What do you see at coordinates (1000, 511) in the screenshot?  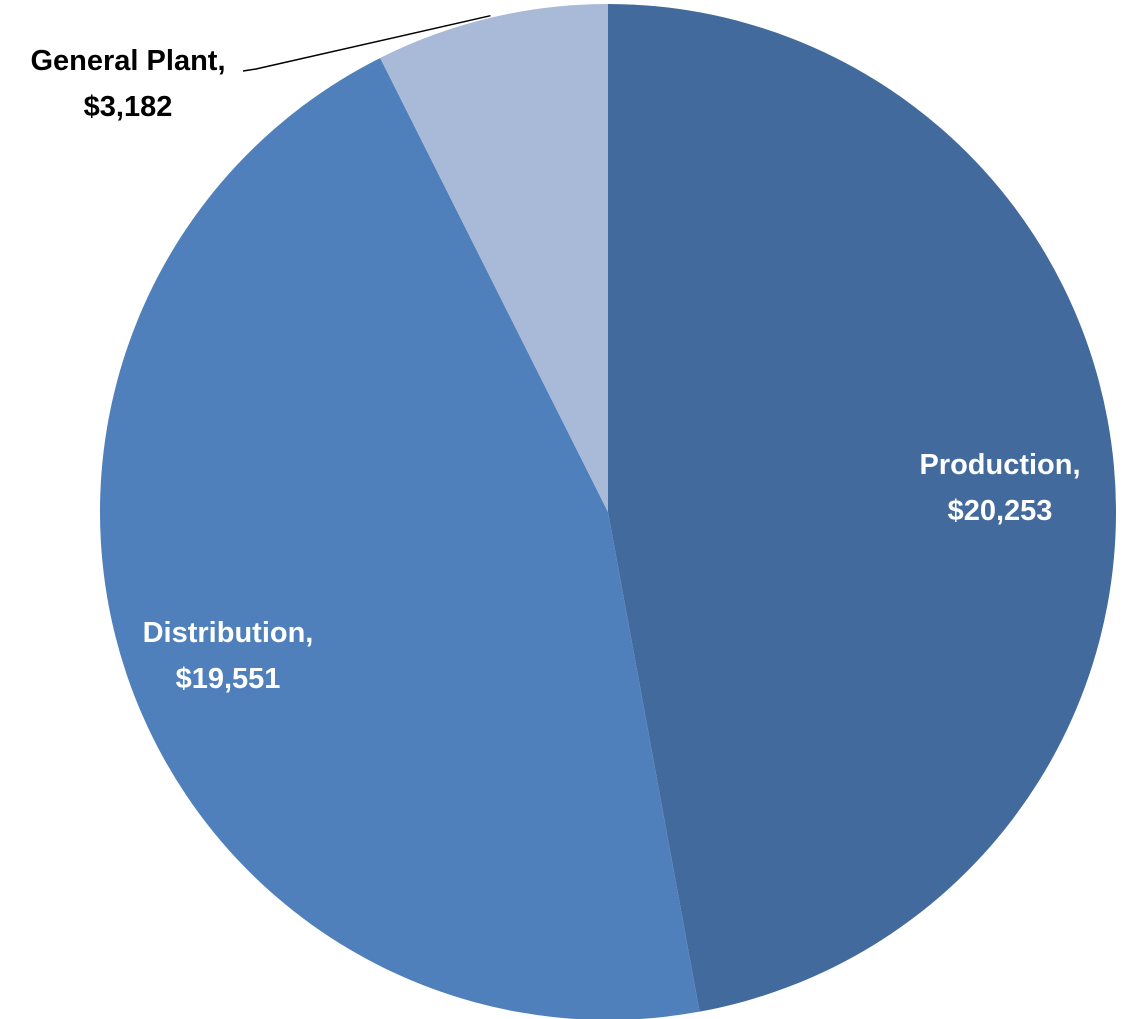 I see `data-label-production-value: $20,253` at bounding box center [1000, 511].